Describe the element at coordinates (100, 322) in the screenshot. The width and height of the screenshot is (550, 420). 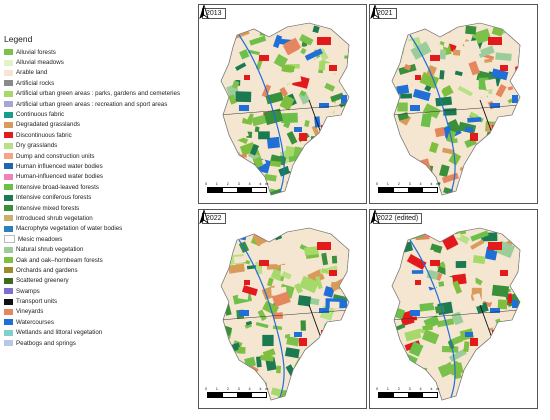
I see `legend-item: Watercourses` at that location.